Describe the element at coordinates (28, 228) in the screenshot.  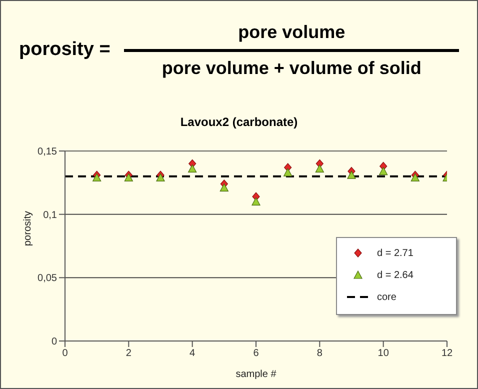
I see `y-axis-title: porosity` at that location.